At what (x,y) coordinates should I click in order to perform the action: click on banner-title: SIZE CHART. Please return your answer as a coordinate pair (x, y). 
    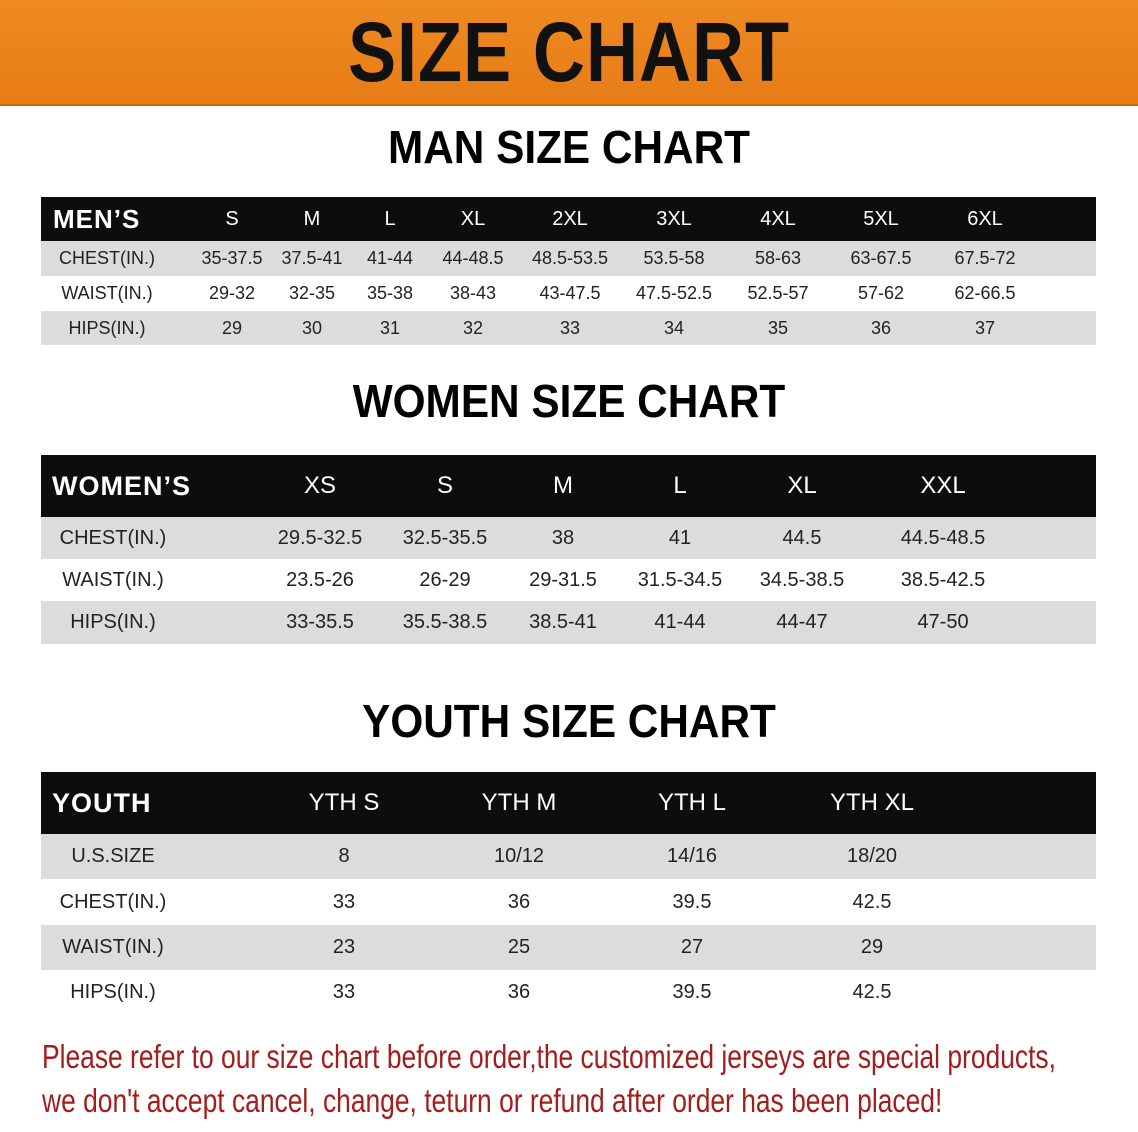
    Looking at the image, I should click on (569, 52).